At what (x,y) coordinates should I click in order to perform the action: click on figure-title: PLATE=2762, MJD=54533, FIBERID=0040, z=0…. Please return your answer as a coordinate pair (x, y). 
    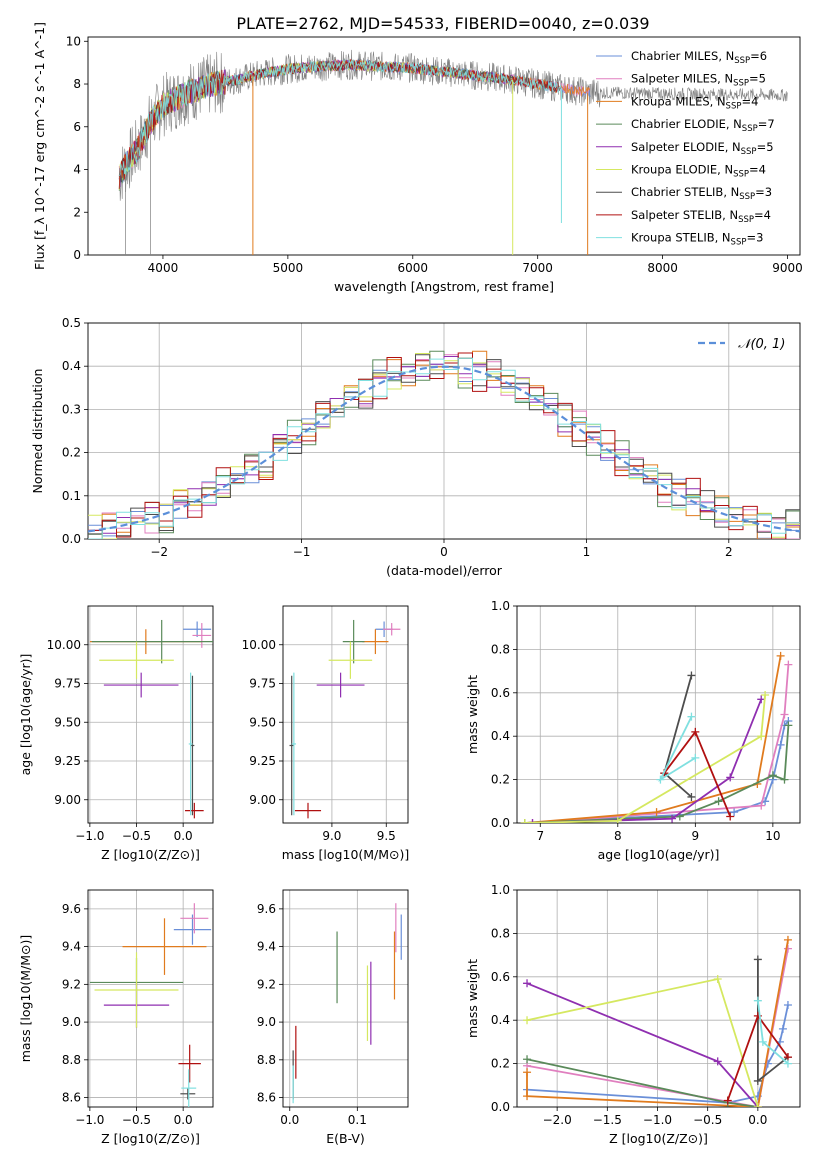
    Looking at the image, I should click on (442, 23).